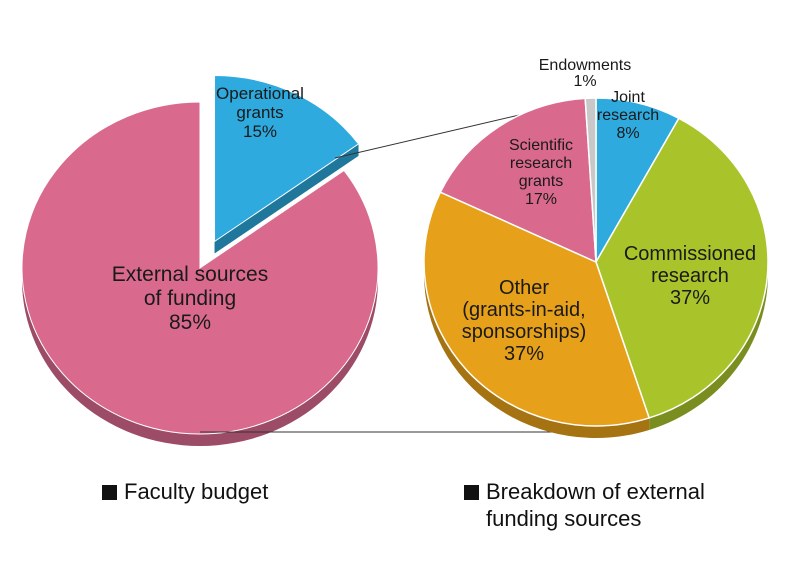 The image size is (800, 565). I want to click on label-operational-grants: Operational grants 15%, so click(260, 112).